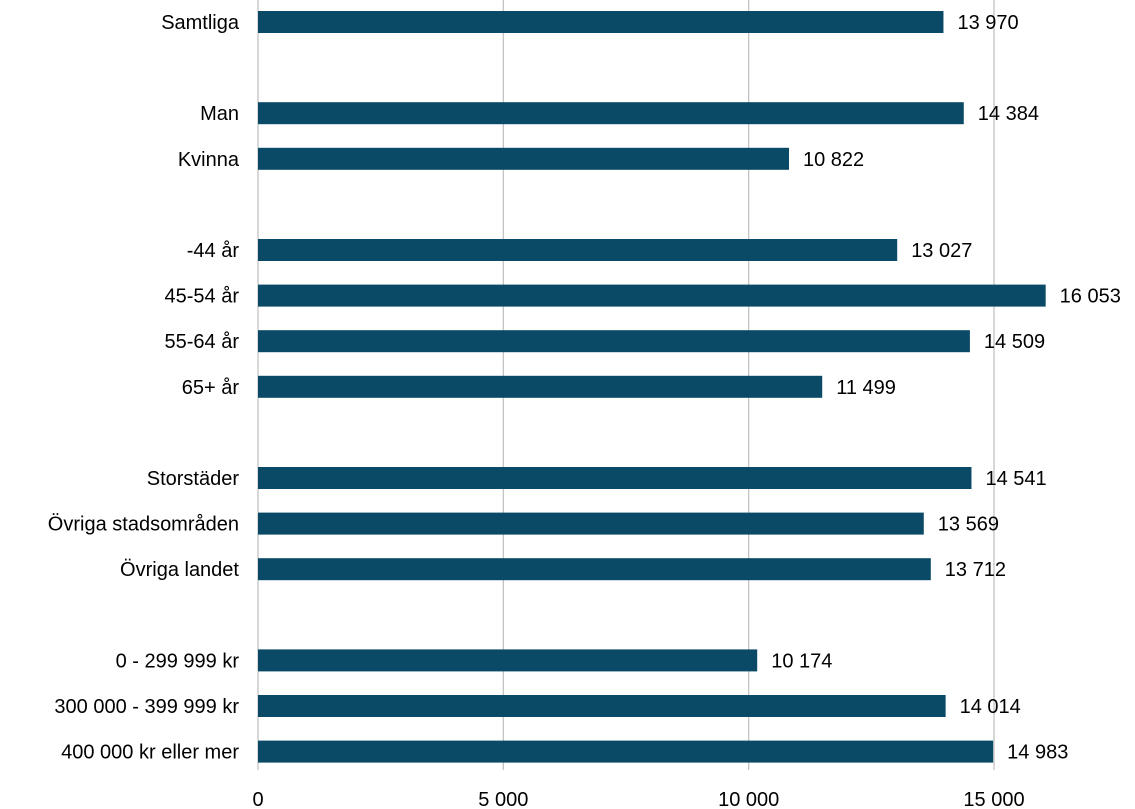 This screenshot has height=809, width=1135. Describe the element at coordinates (748, 799) in the screenshot. I see `x-tick-label: 10 000` at that location.